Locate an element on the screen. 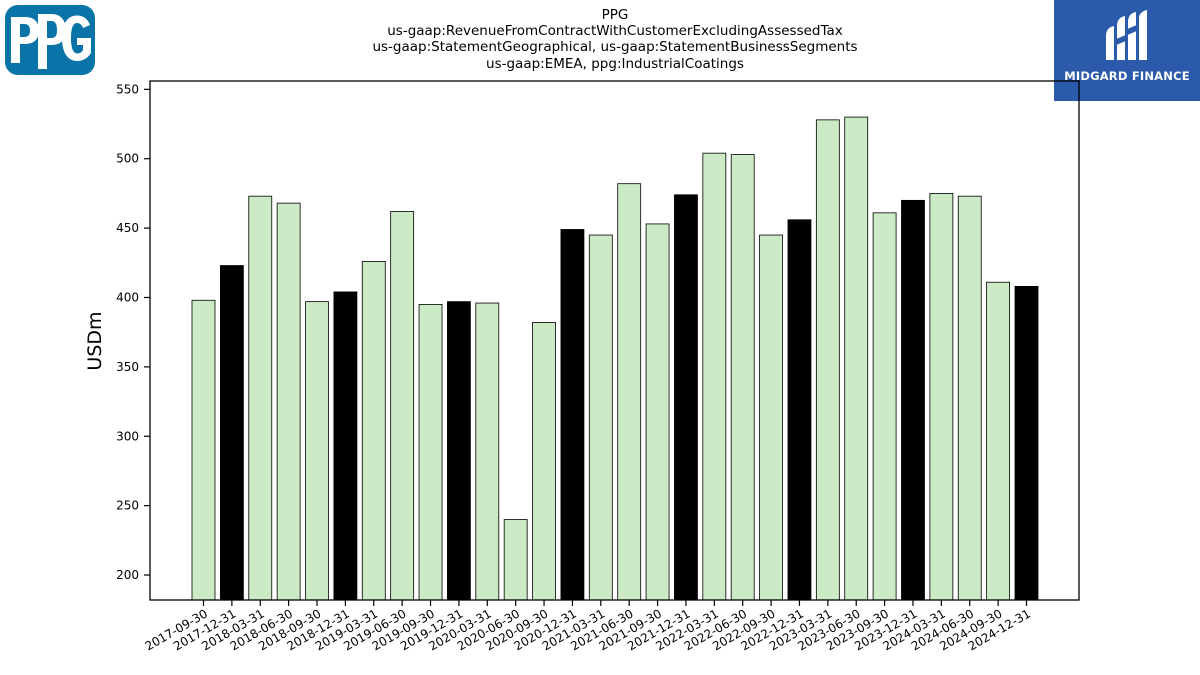  y-tick-label: 300 is located at coordinates (127, 436).